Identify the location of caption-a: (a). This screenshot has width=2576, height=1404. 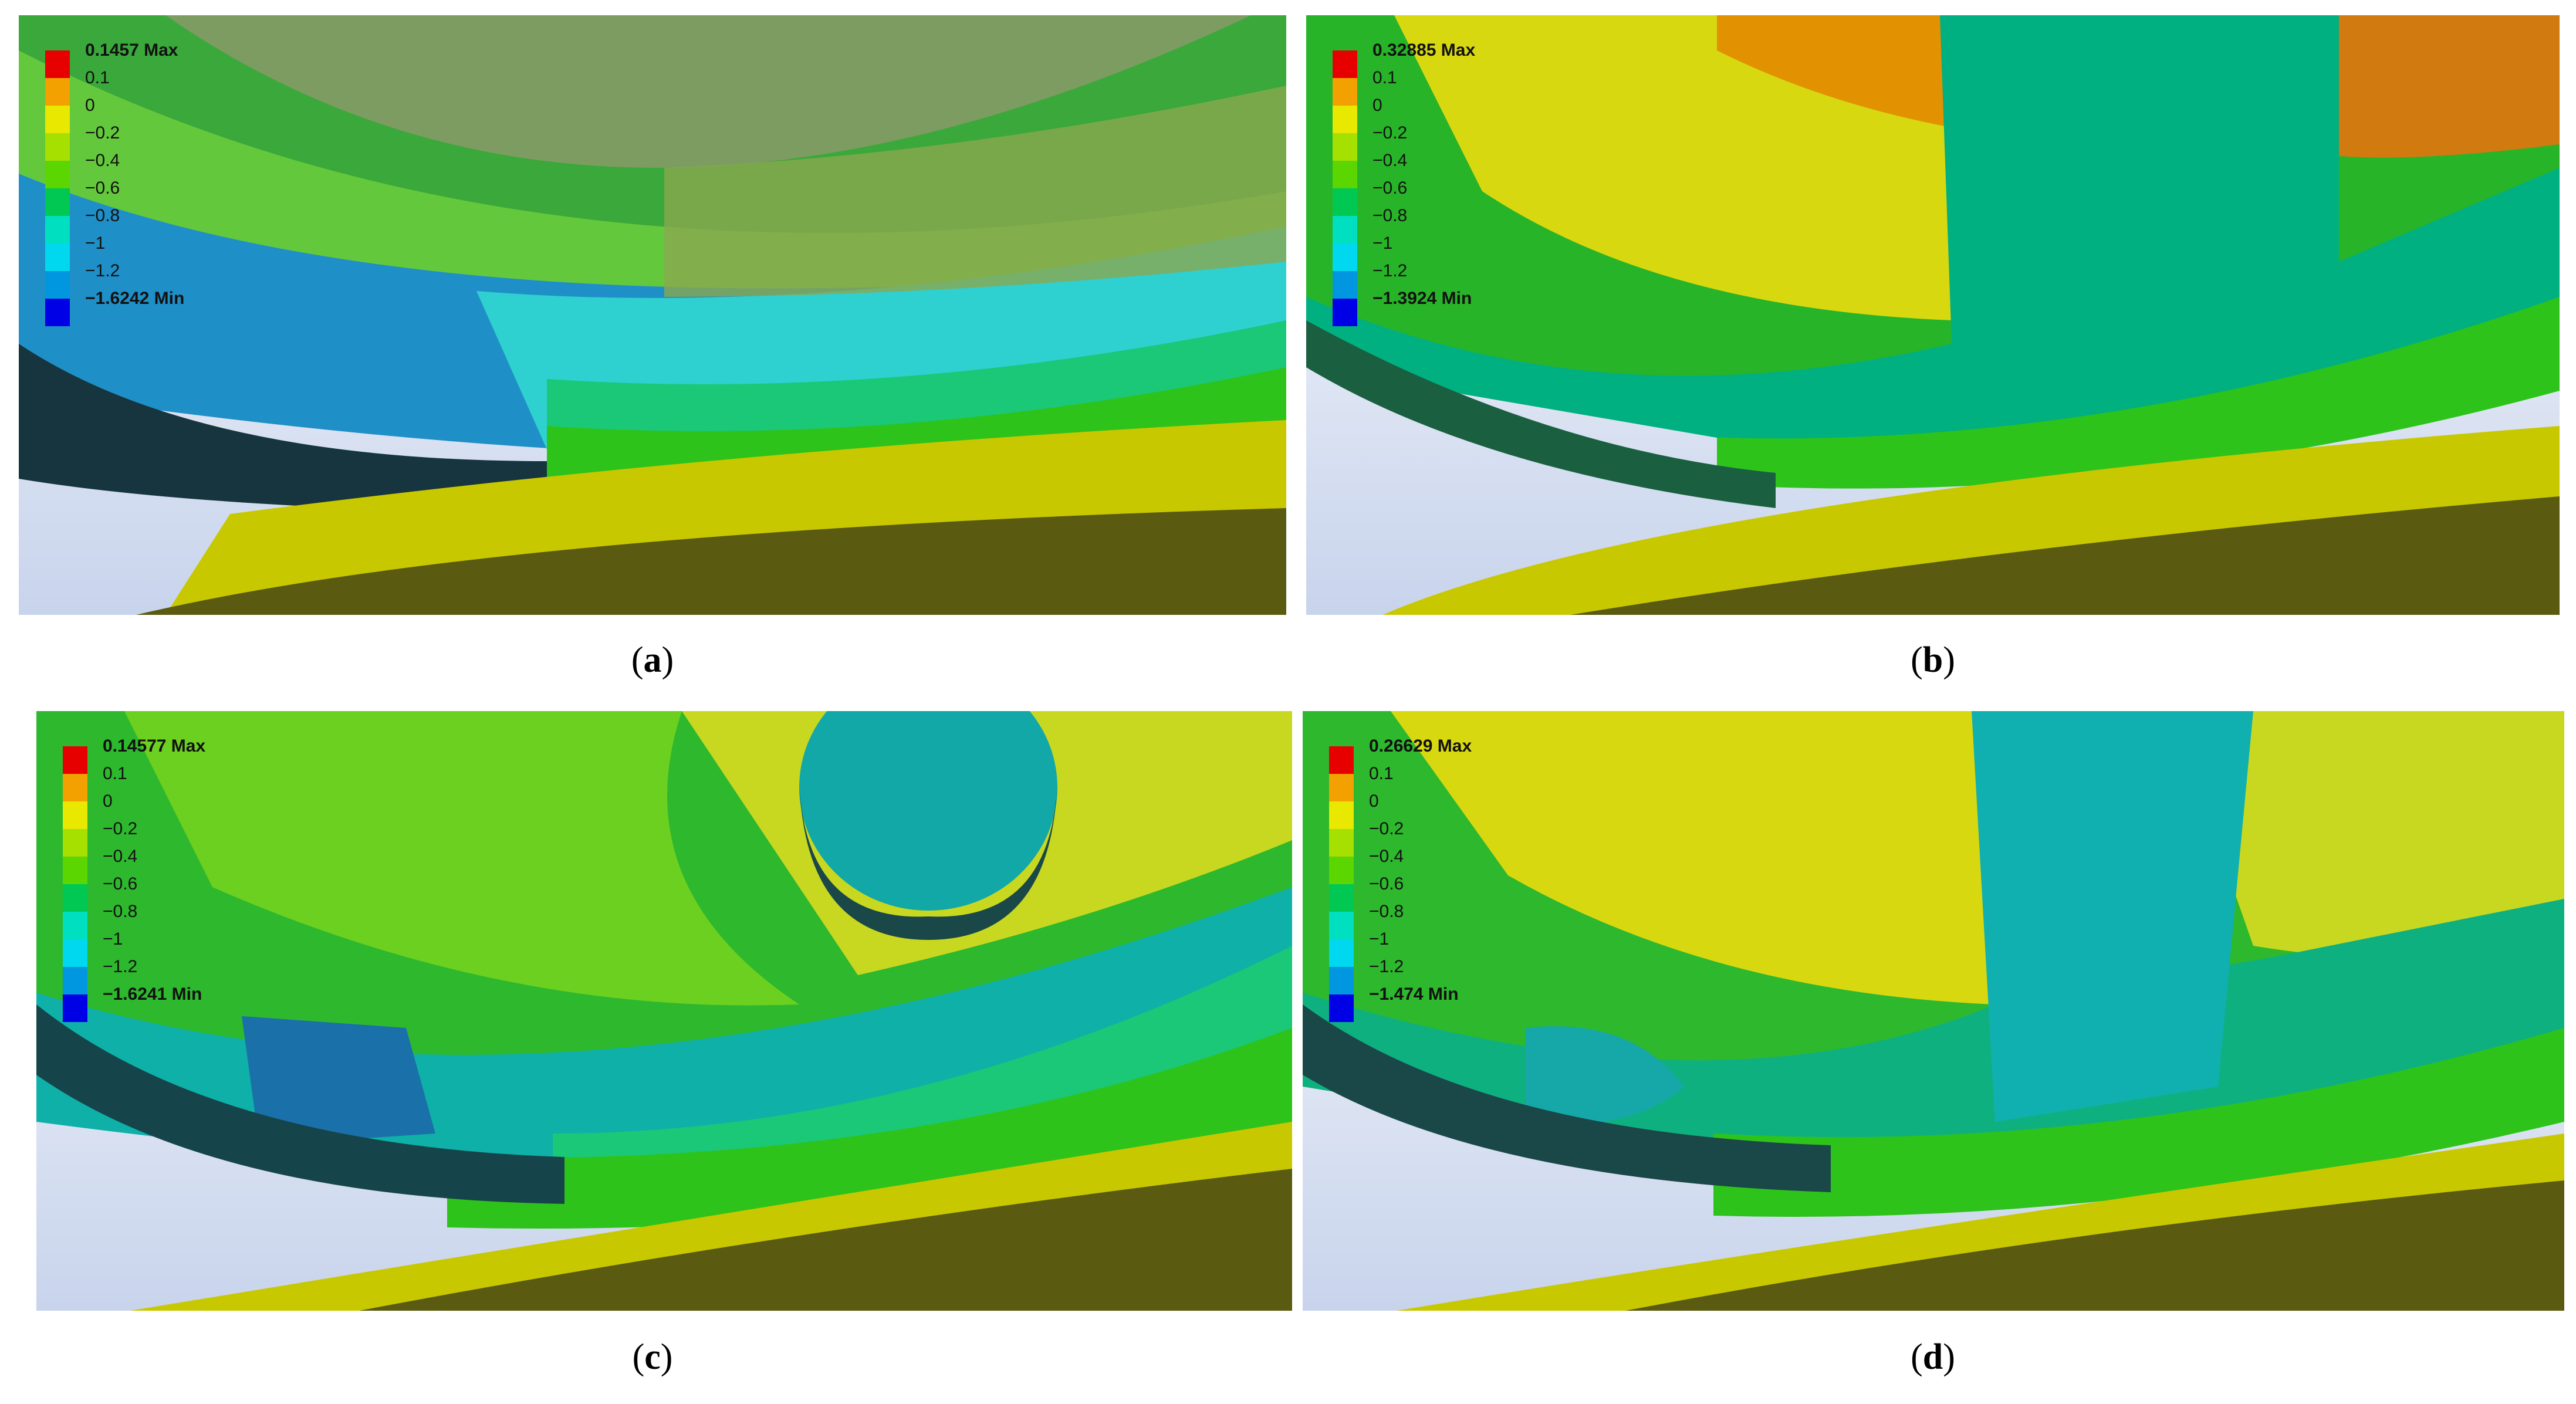
(652, 660).